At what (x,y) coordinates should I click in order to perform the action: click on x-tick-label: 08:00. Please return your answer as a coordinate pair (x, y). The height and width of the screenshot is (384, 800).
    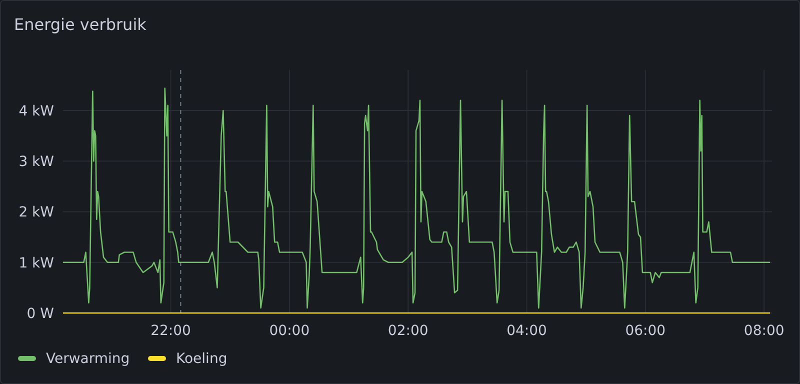
    Looking at the image, I should click on (764, 331).